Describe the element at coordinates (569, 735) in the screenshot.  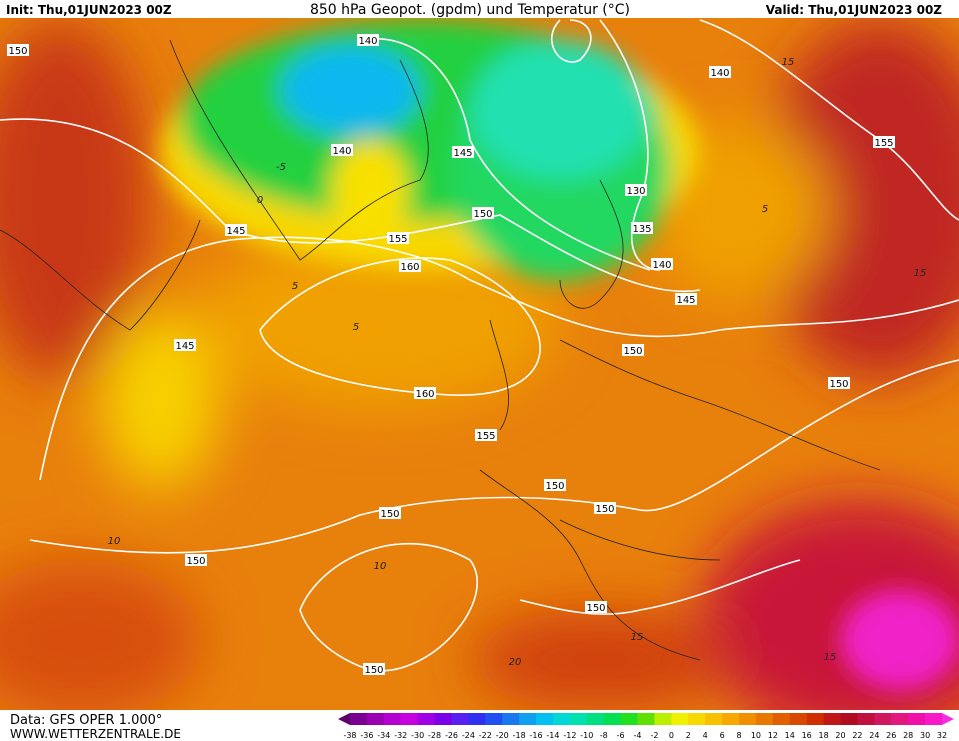
I see `colorbar-tick-label: -12` at that location.